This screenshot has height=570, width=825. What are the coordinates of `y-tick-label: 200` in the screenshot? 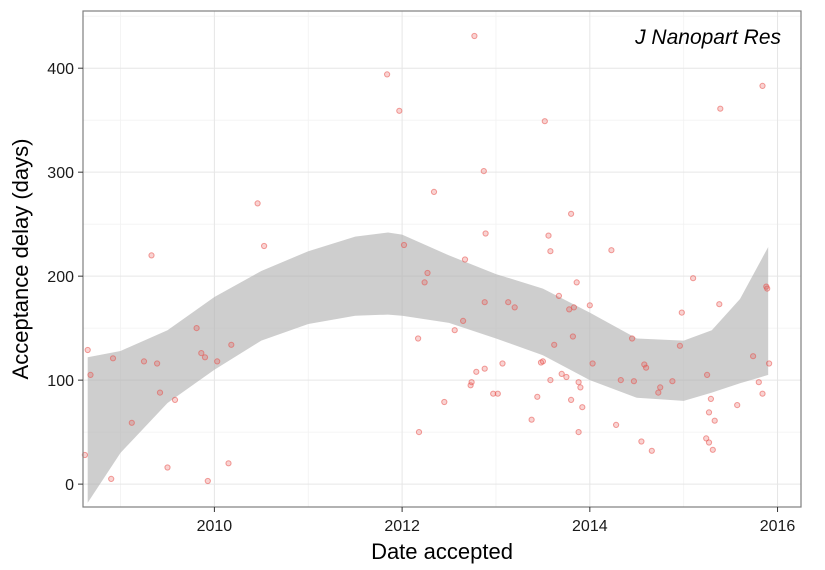 It's located at (60, 277).